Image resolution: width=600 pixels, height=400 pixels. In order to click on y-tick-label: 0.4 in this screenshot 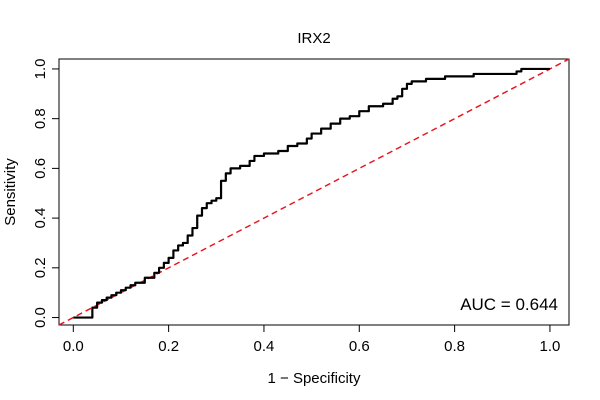, I will do `click(40, 218)`.